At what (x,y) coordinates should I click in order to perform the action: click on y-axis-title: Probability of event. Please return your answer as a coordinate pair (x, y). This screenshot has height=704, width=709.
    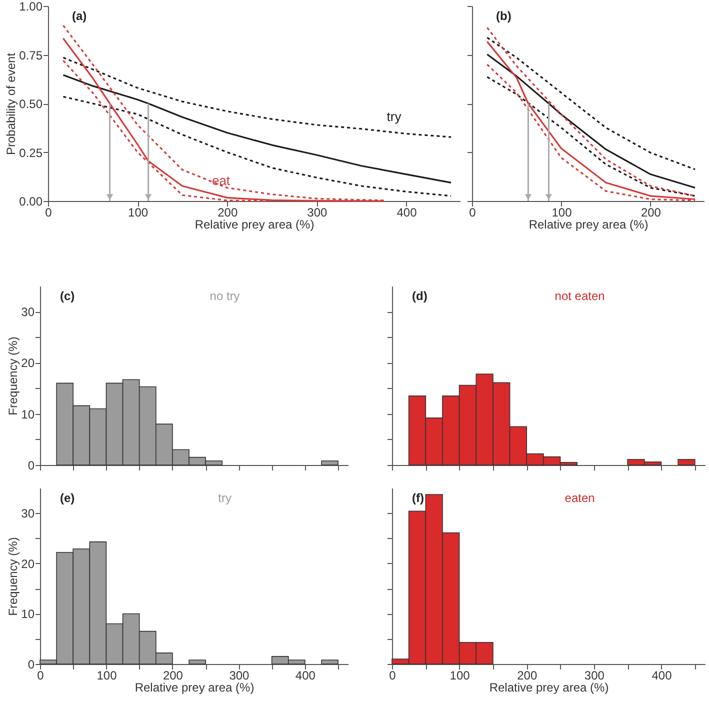
    Looking at the image, I should click on (11, 104).